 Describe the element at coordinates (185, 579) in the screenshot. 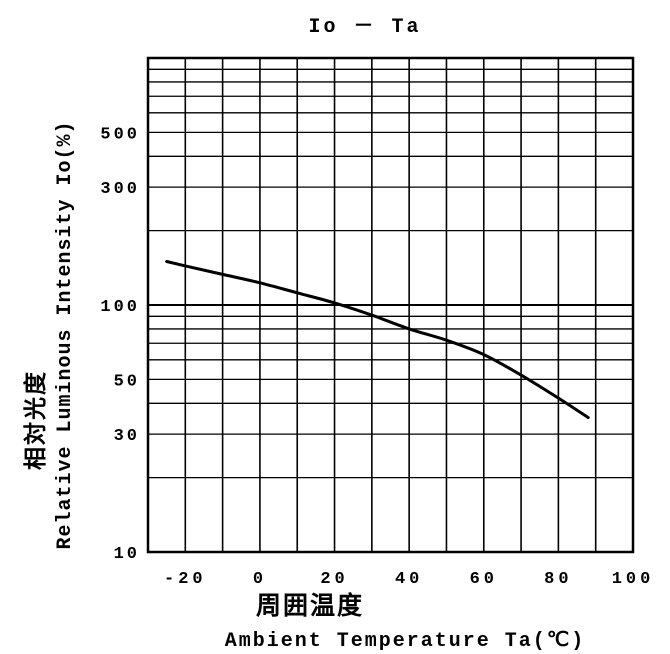

I see `x-tick-label: -20` at that location.